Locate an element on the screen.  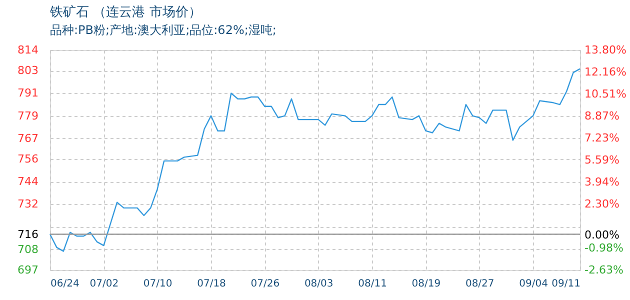
x-tick-label: 07/18 is located at coordinates (211, 284).